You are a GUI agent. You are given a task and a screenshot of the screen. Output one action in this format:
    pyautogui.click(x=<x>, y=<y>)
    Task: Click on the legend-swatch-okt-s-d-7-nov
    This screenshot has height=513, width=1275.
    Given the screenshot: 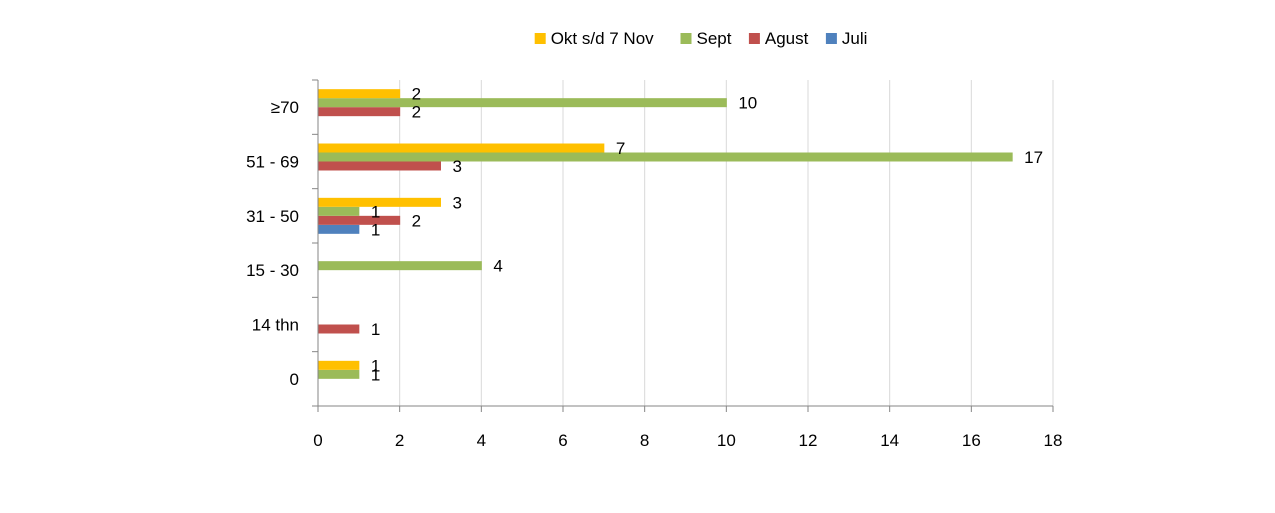 What is the action you would take?
    pyautogui.click(x=540, y=38)
    